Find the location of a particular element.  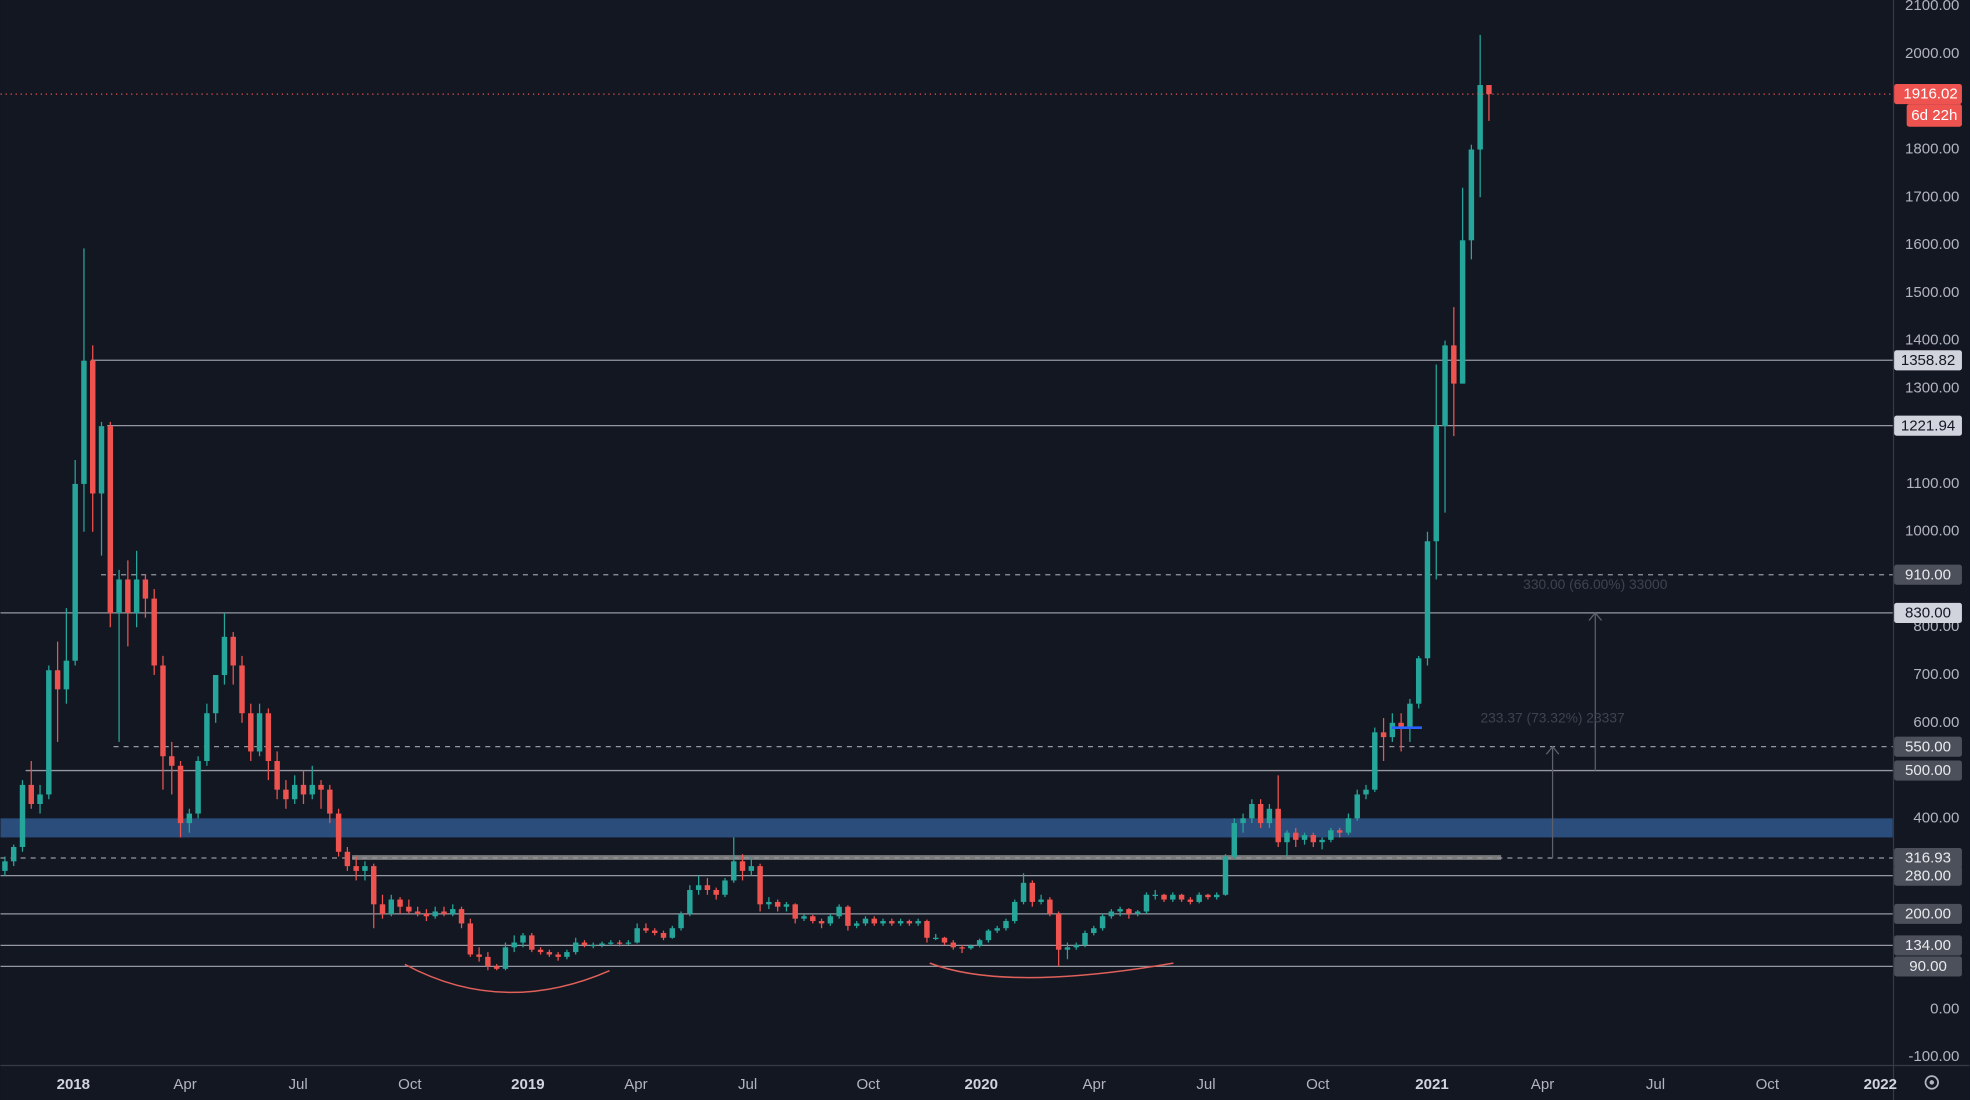

gear is located at coordinates (1931, 1082).